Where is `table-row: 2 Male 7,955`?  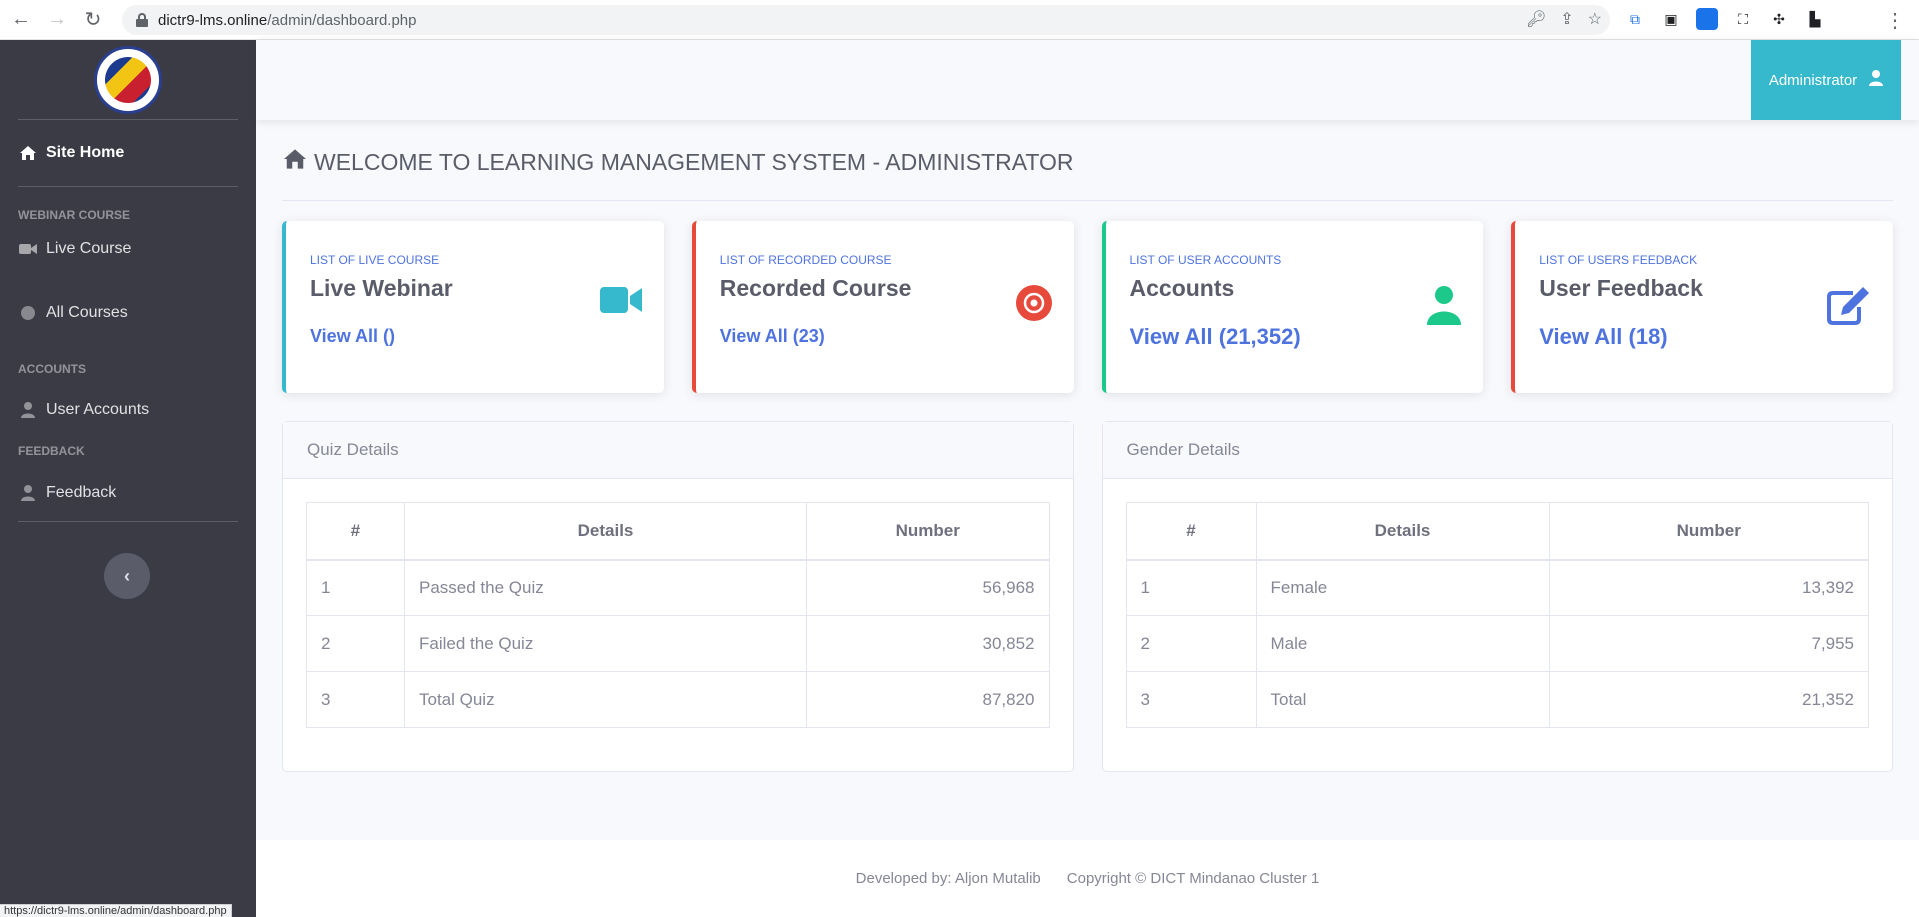
table-row: 2 Male 7,955 is located at coordinates (1497, 643).